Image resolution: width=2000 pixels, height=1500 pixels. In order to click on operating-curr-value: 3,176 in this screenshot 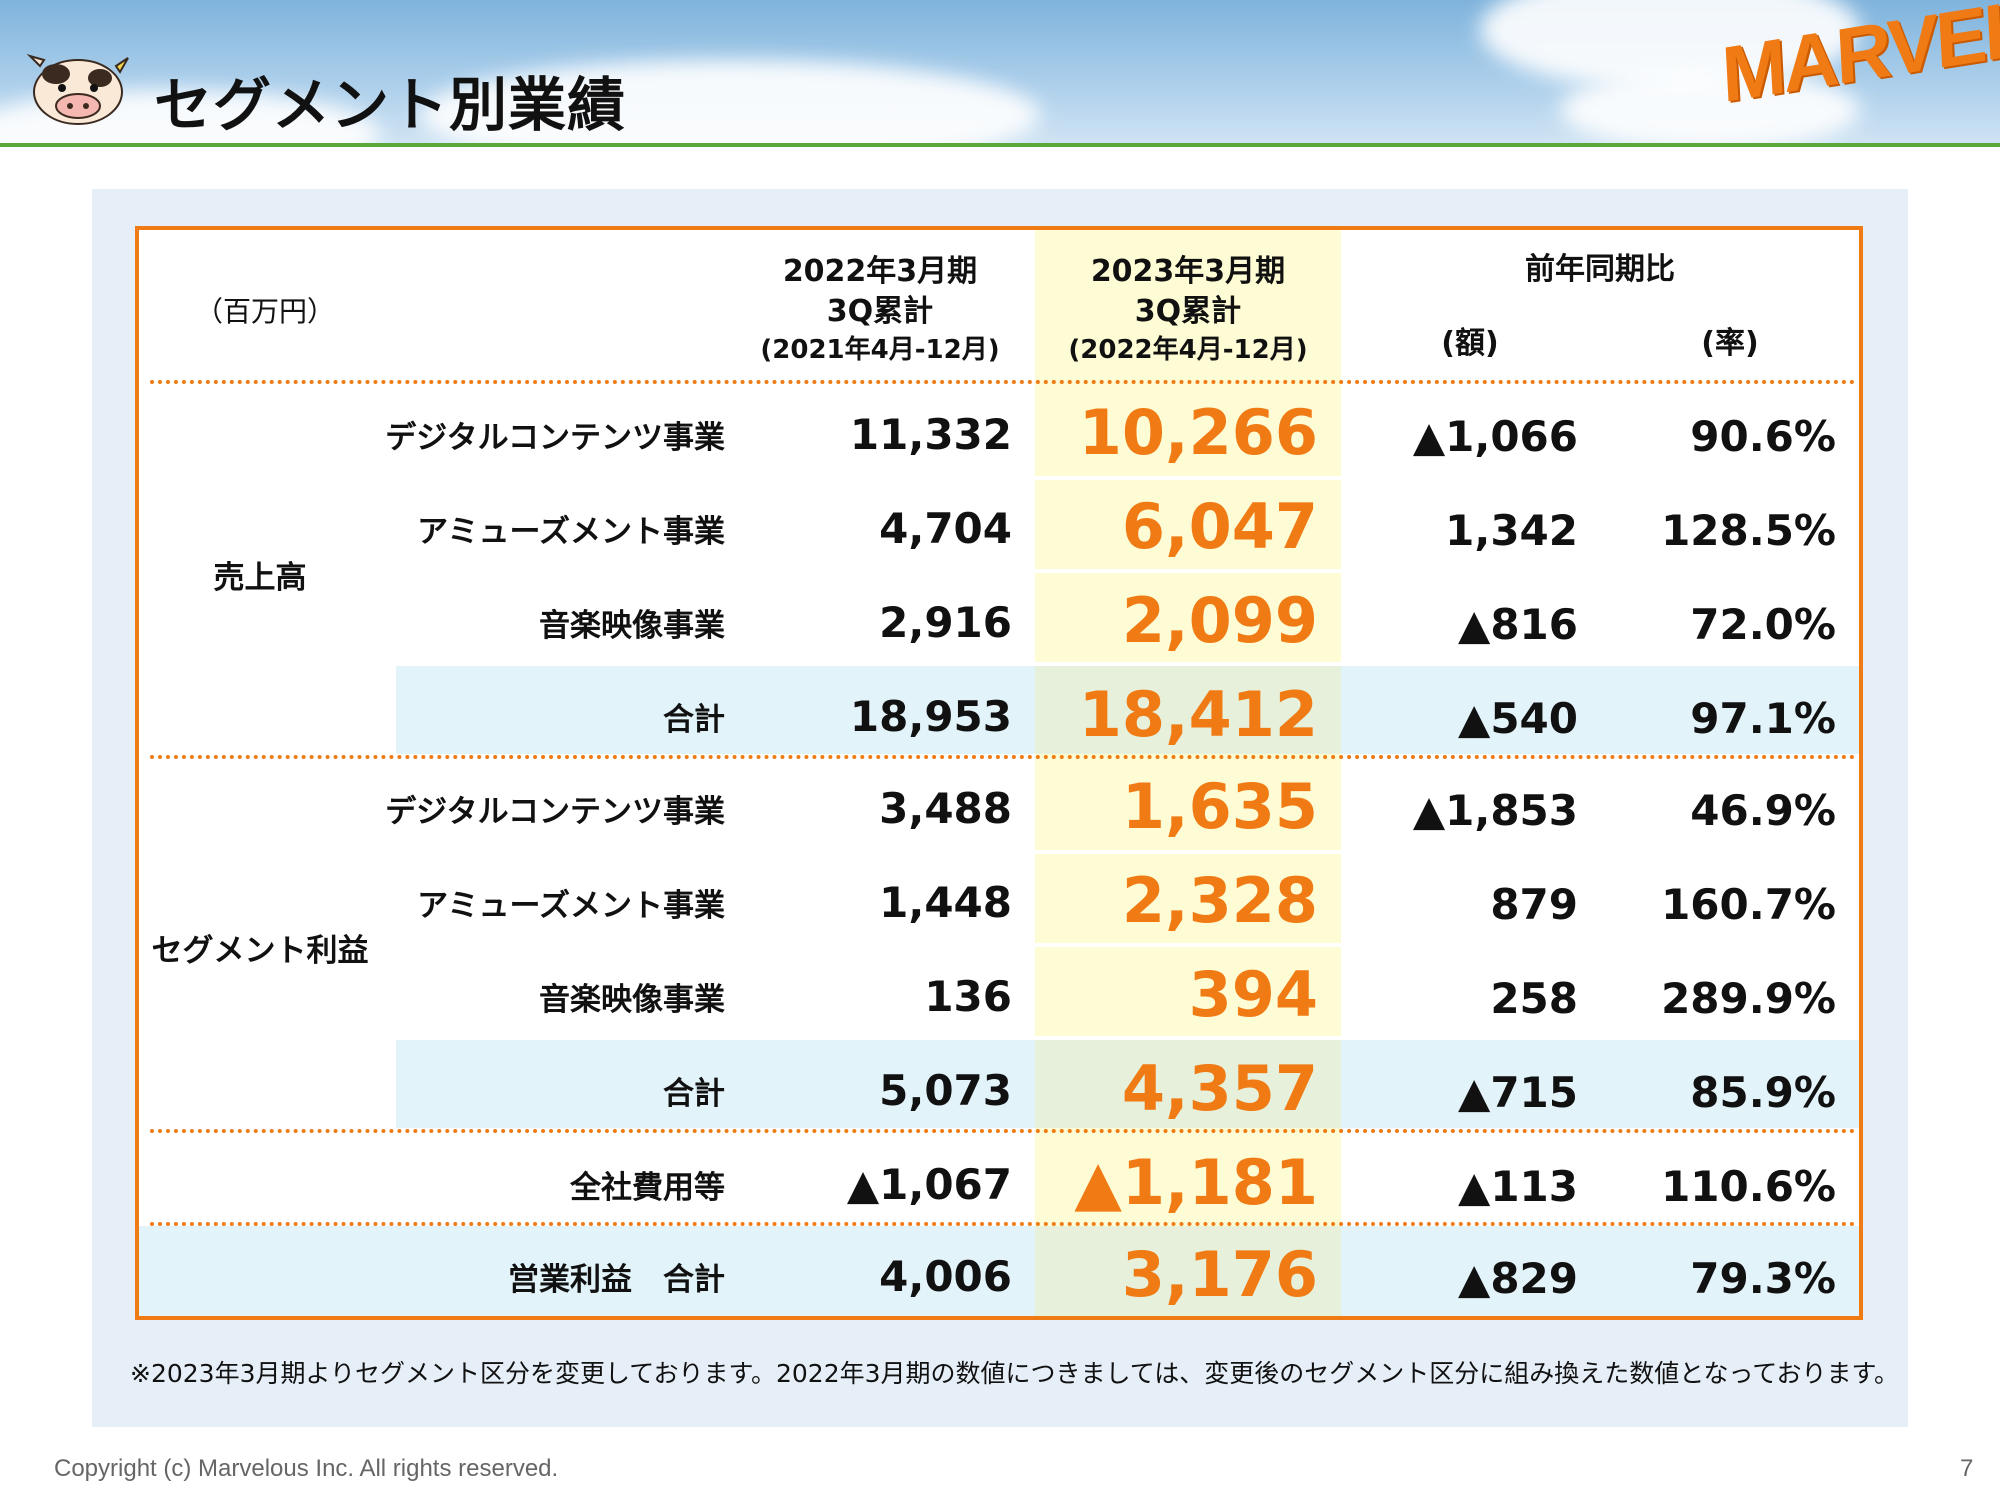, I will do `click(1219, 1274)`.